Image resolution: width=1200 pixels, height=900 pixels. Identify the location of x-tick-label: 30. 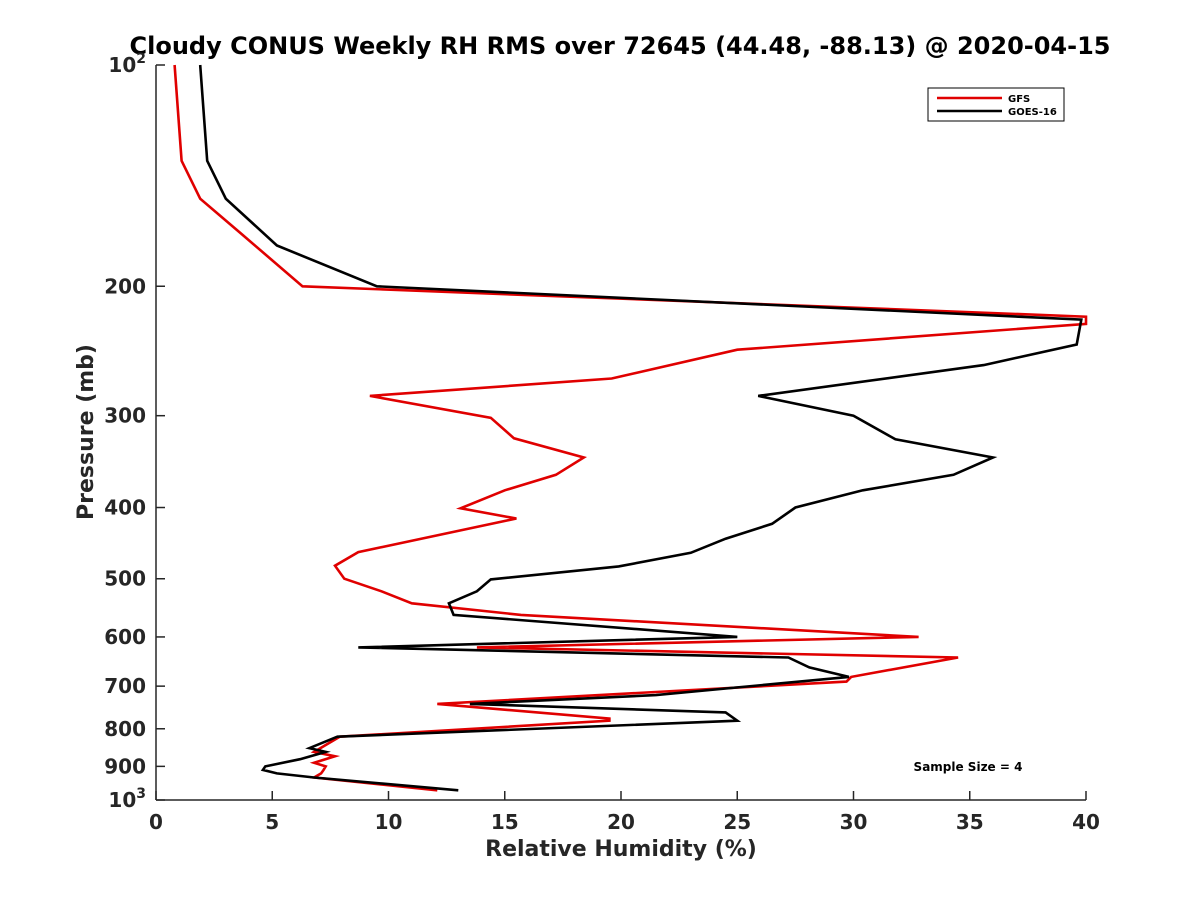
(854, 822).